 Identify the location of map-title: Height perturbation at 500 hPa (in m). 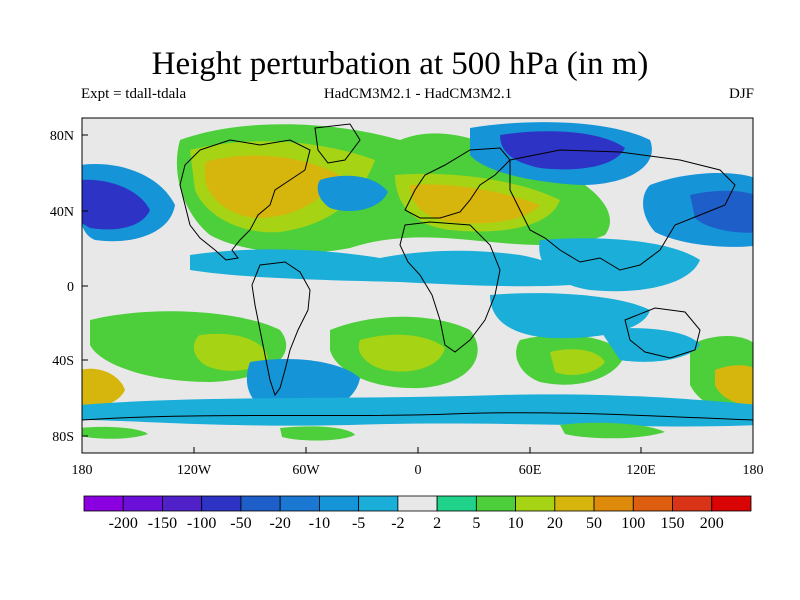
(400, 64).